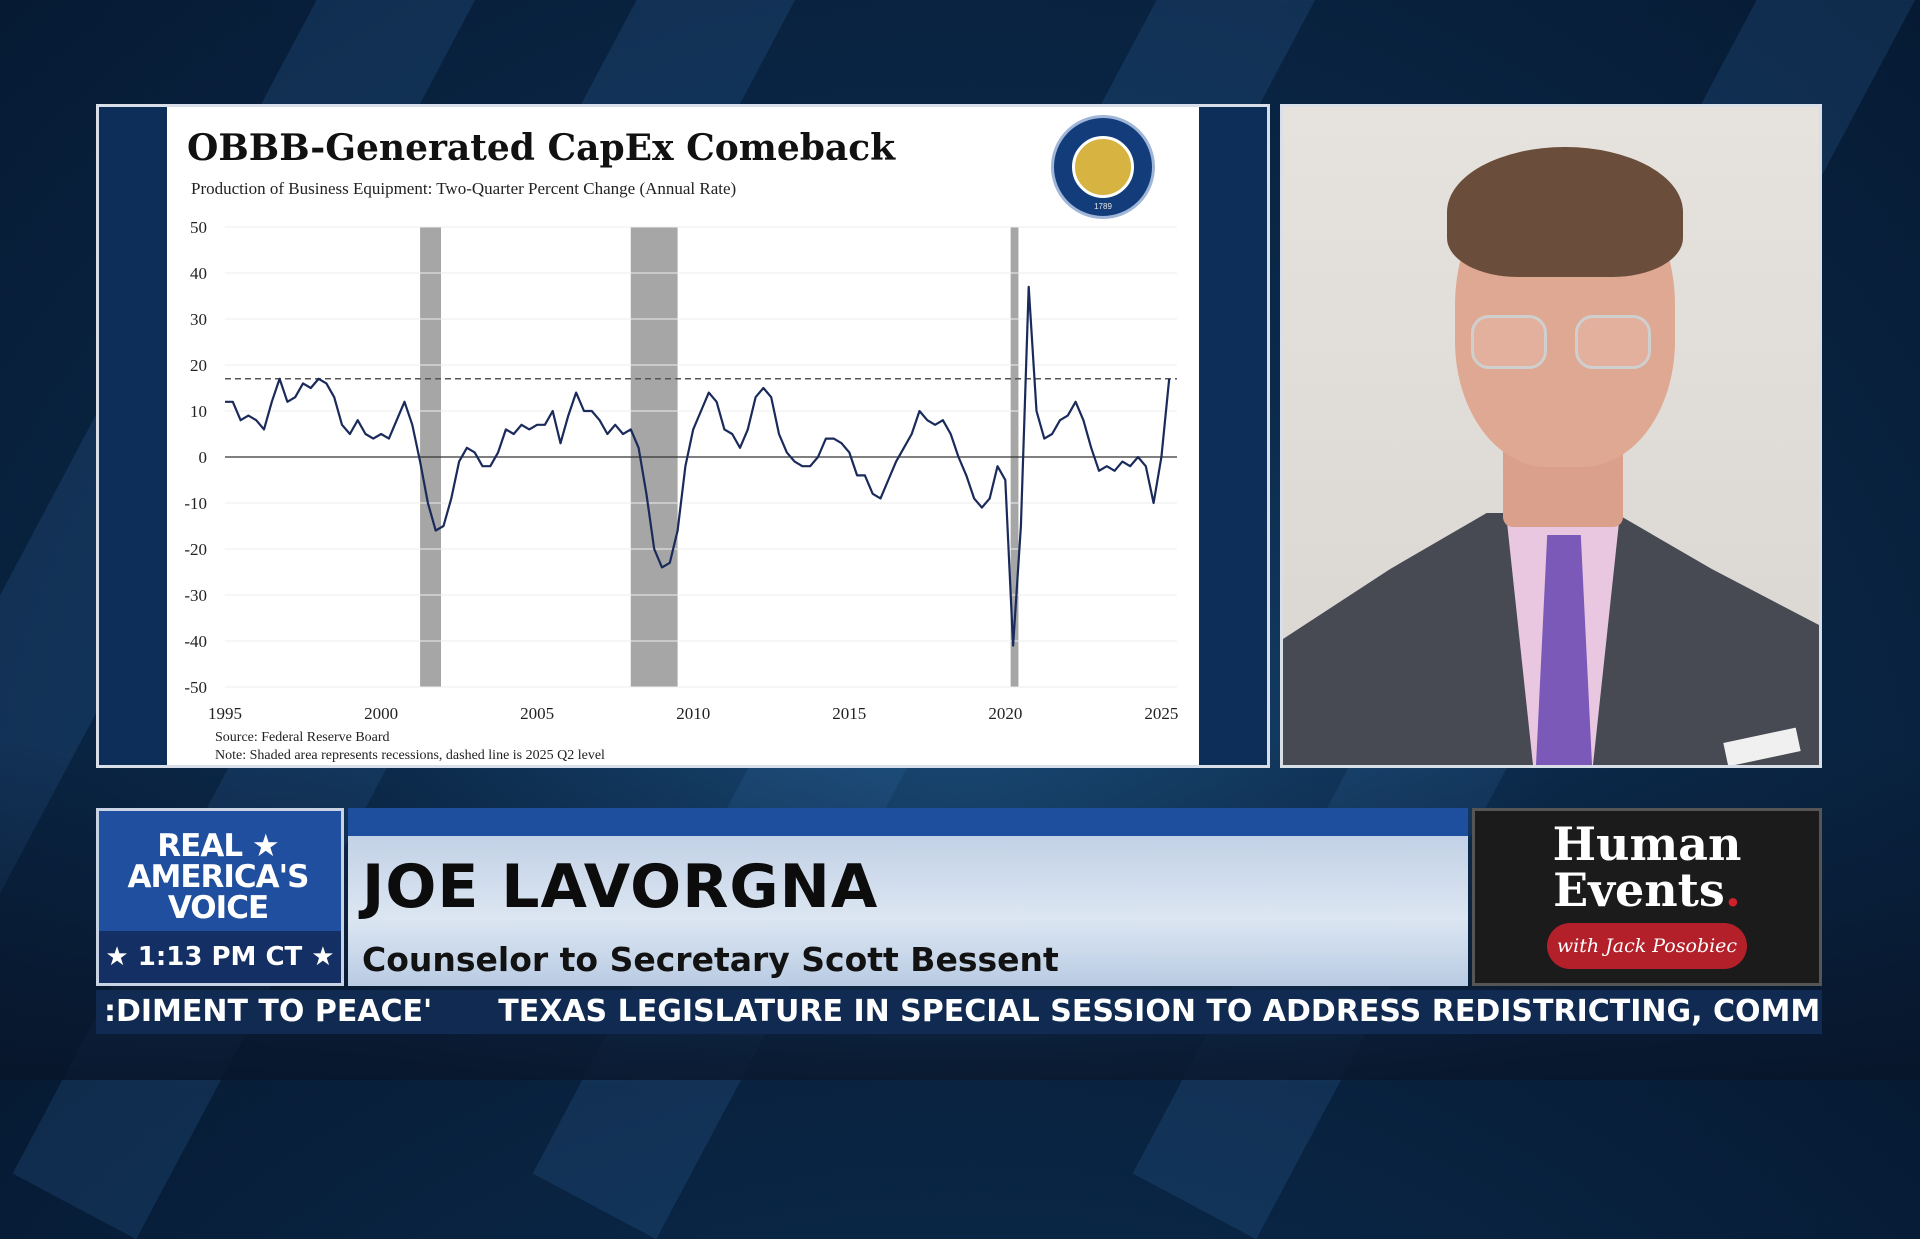  What do you see at coordinates (195, 549) in the screenshot?
I see `y-tick-label: -20` at bounding box center [195, 549].